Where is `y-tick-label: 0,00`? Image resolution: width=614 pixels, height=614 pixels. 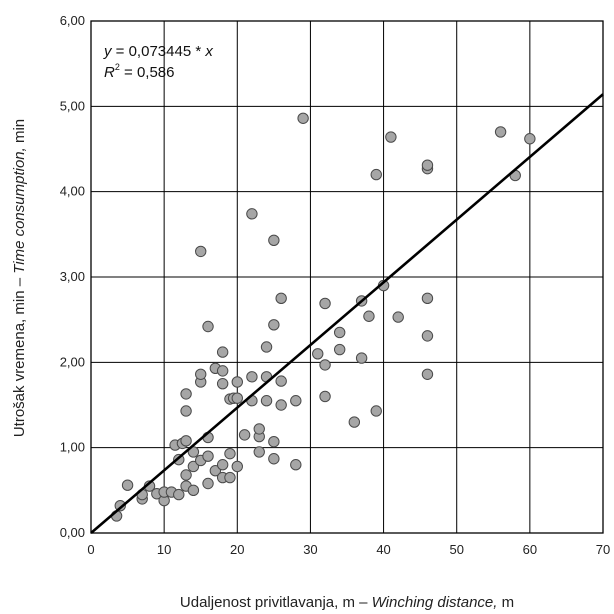 y-tick-label: 0,00 is located at coordinates (72, 532).